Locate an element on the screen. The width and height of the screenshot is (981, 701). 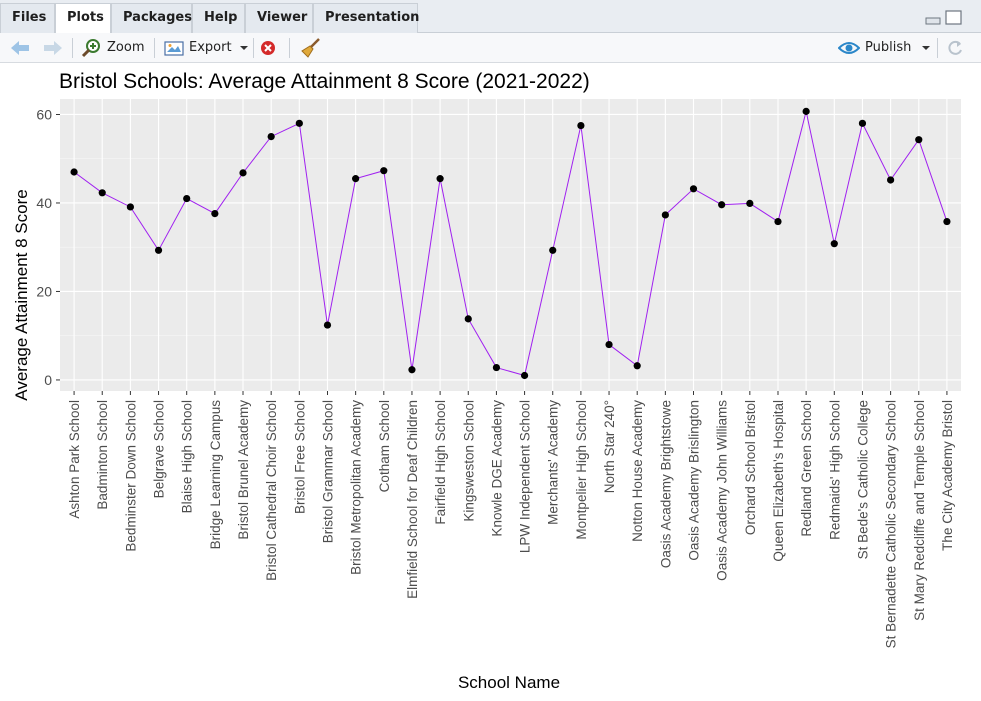
tab-plots: Plots is located at coordinates (83, 18).